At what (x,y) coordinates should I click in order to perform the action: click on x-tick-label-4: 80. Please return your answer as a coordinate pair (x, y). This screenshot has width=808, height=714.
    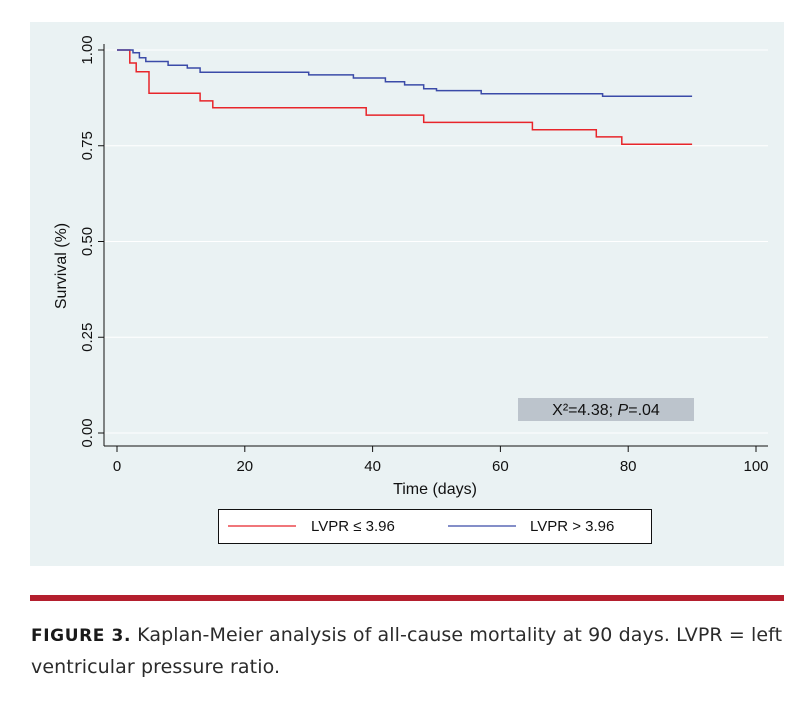
    Looking at the image, I should click on (628, 466).